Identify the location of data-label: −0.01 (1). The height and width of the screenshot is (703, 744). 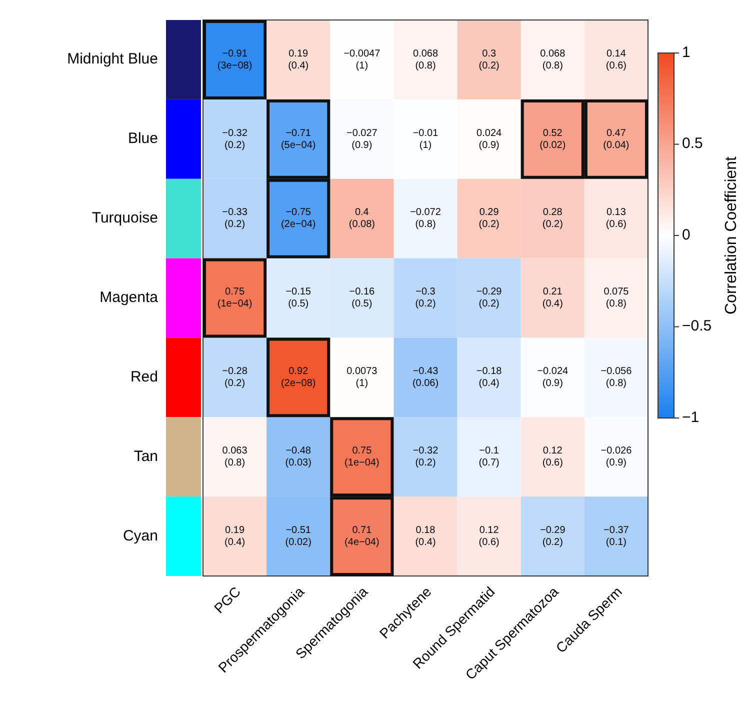
(425, 139).